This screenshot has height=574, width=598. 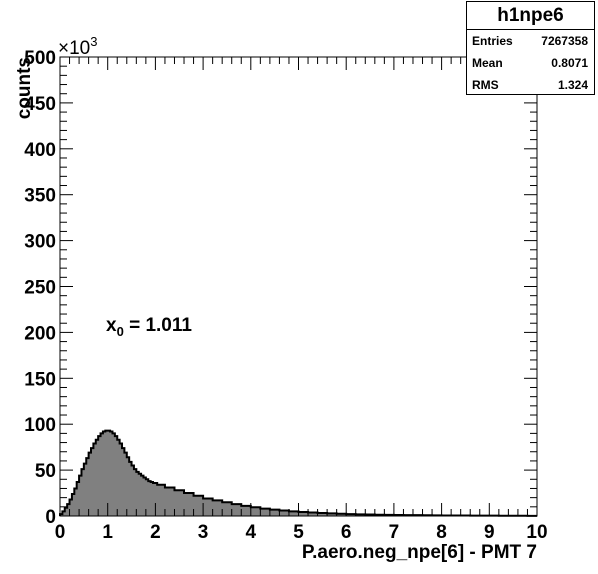 What do you see at coordinates (346, 532) in the screenshot?
I see `x-tick-label: 6` at bounding box center [346, 532].